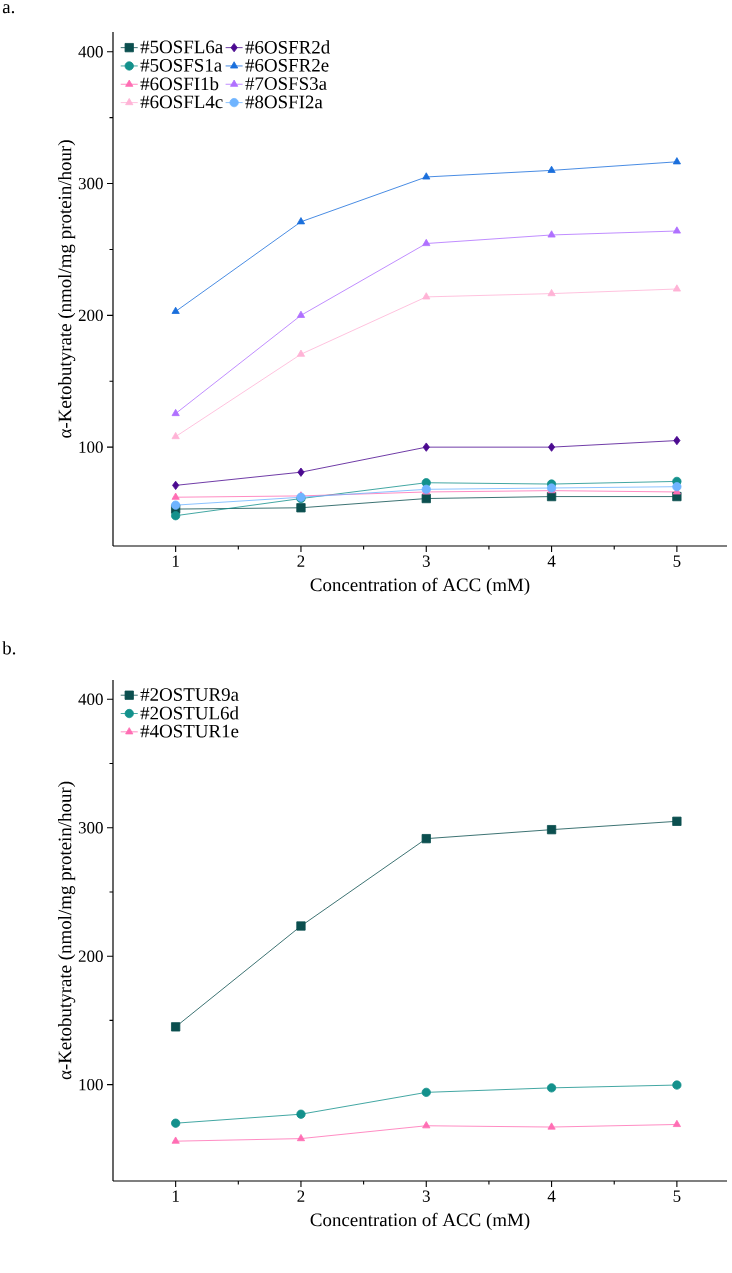 Image resolution: width=732 pixels, height=1273 pixels. Describe the element at coordinates (286, 83) in the screenshot. I see `legend-label: #7OSFS3a` at that location.